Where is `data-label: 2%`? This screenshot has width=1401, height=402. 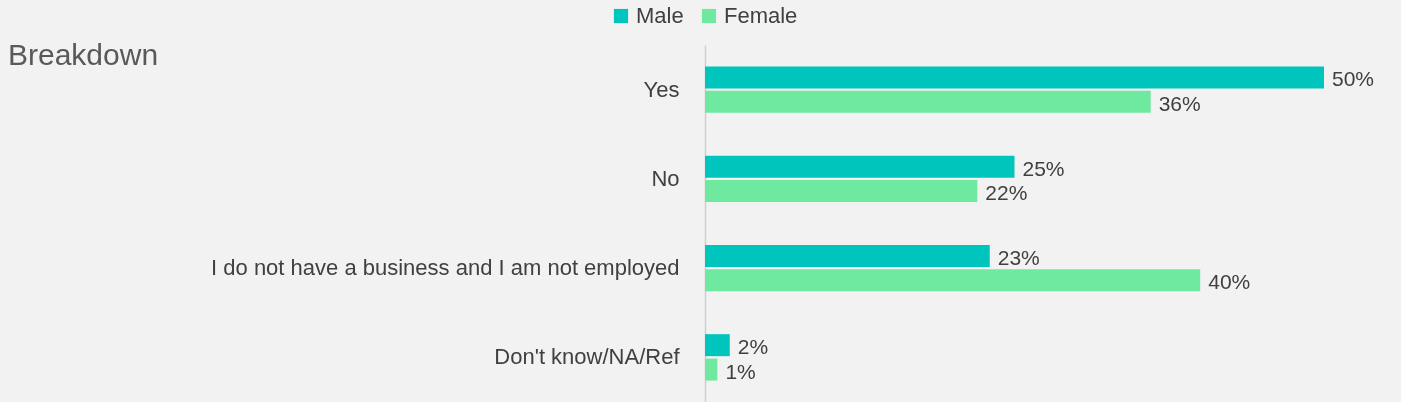 data-label: 2% is located at coordinates (753, 347).